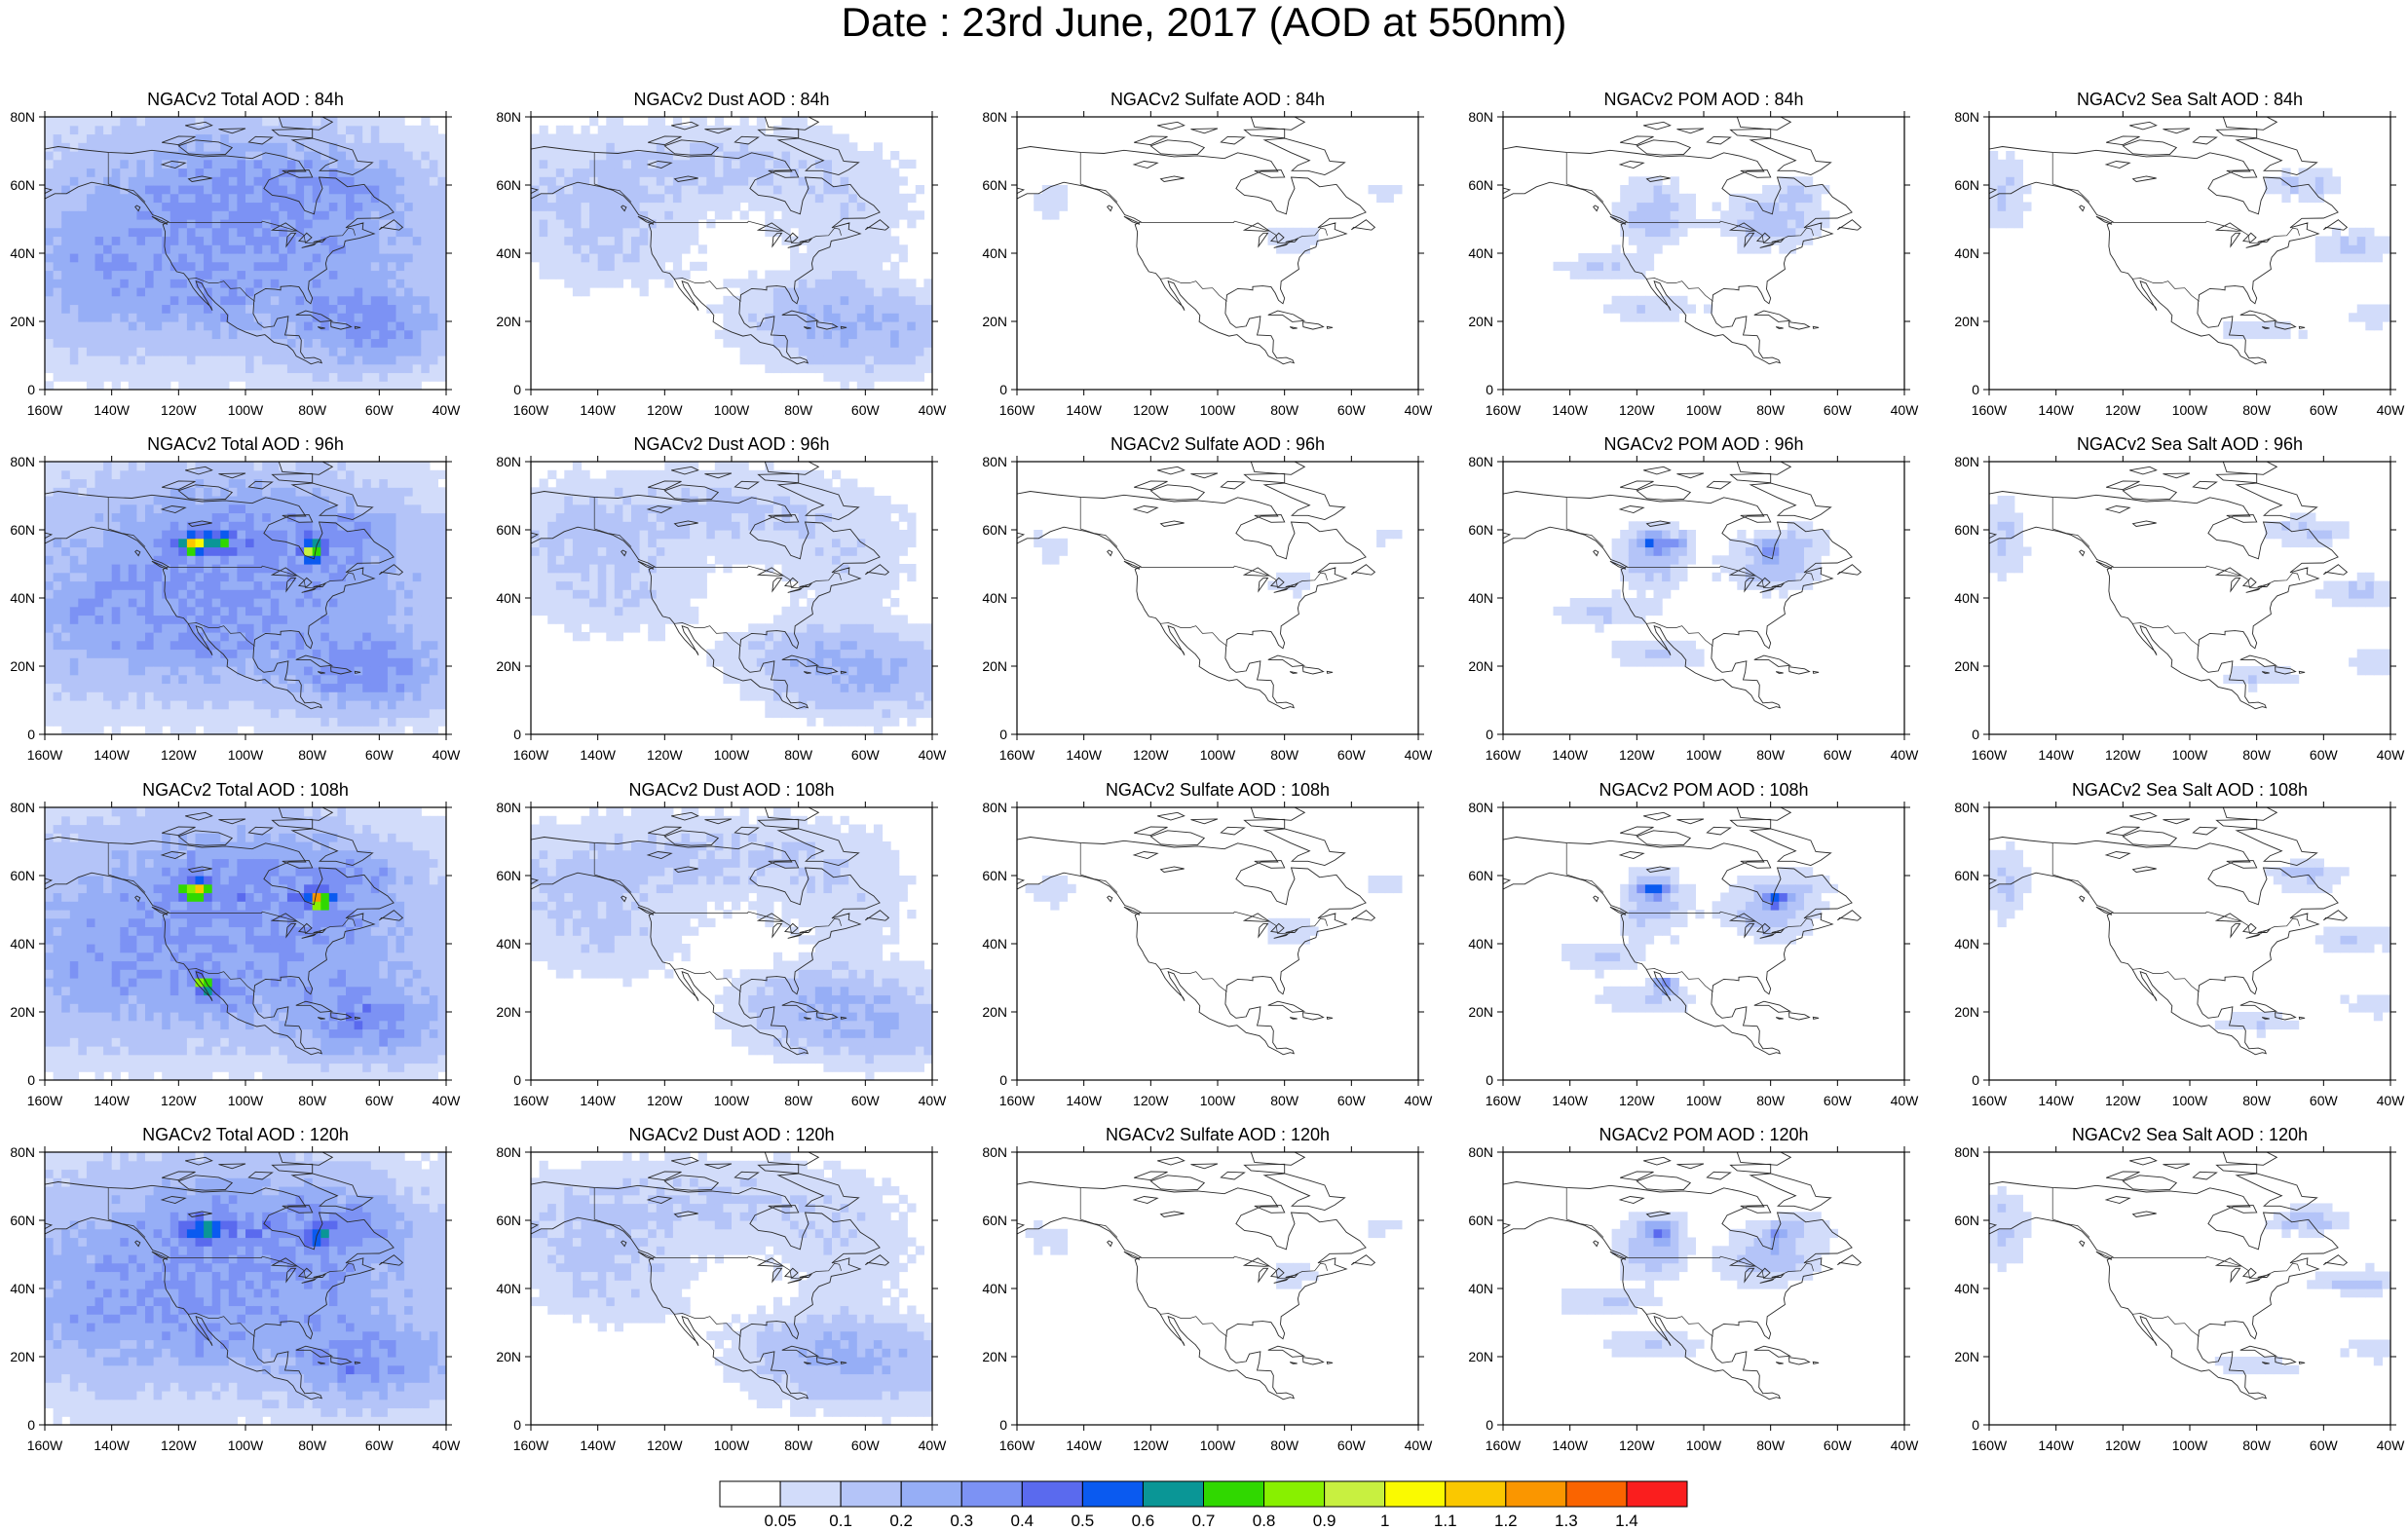  Describe the element at coordinates (1324, 1521) in the screenshot. I see `colorbar-label: 0.9` at that location.